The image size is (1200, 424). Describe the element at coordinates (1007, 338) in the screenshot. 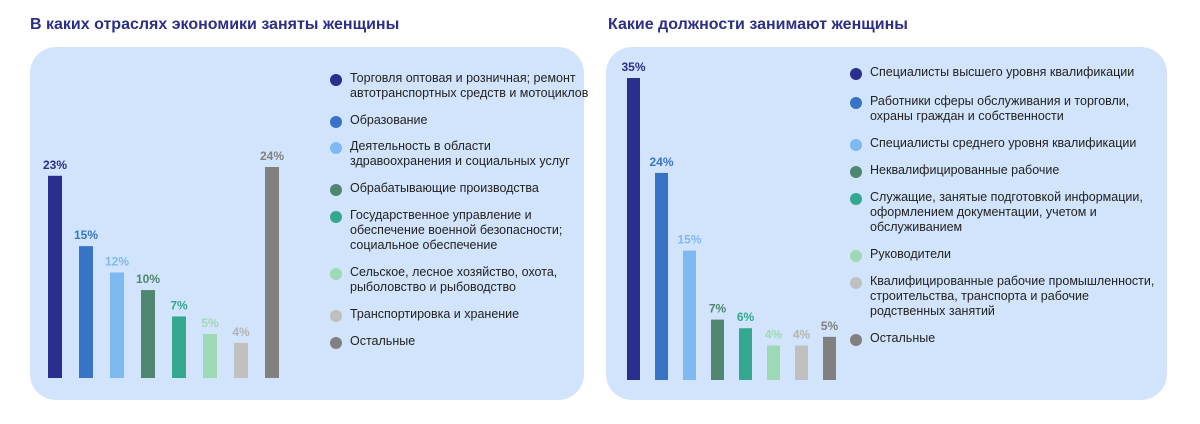

I see `positions-legend-item-8: Остальные` at that location.